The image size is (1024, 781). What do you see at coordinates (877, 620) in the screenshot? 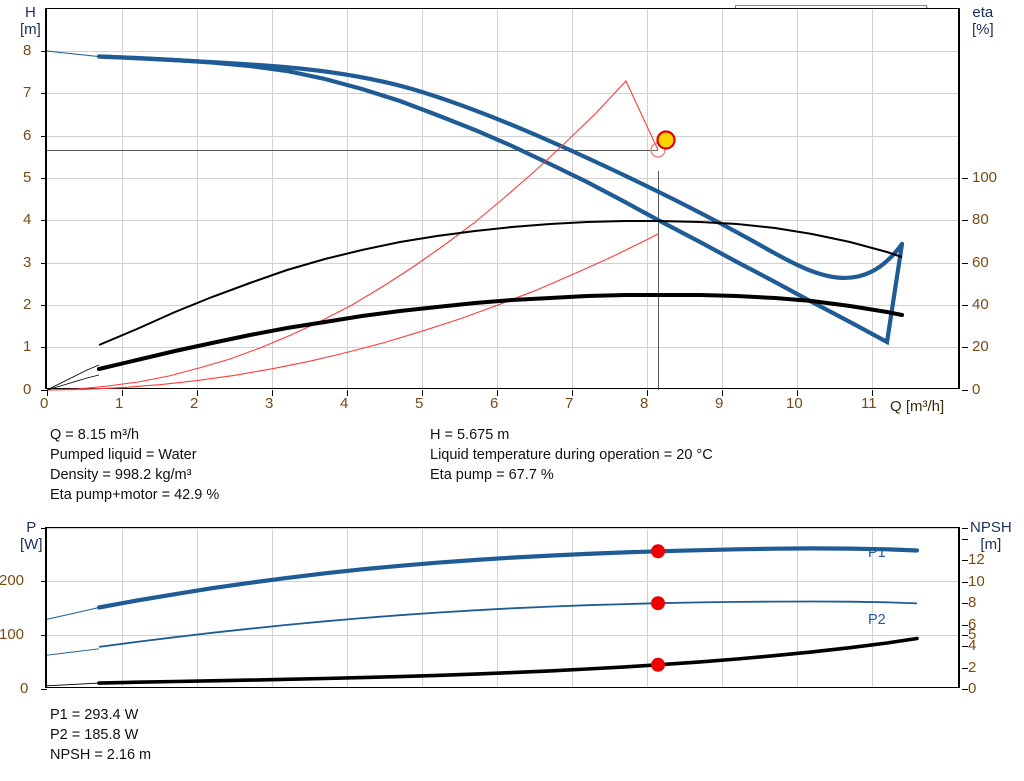
I see `p2-series-label: P2` at bounding box center [877, 620].